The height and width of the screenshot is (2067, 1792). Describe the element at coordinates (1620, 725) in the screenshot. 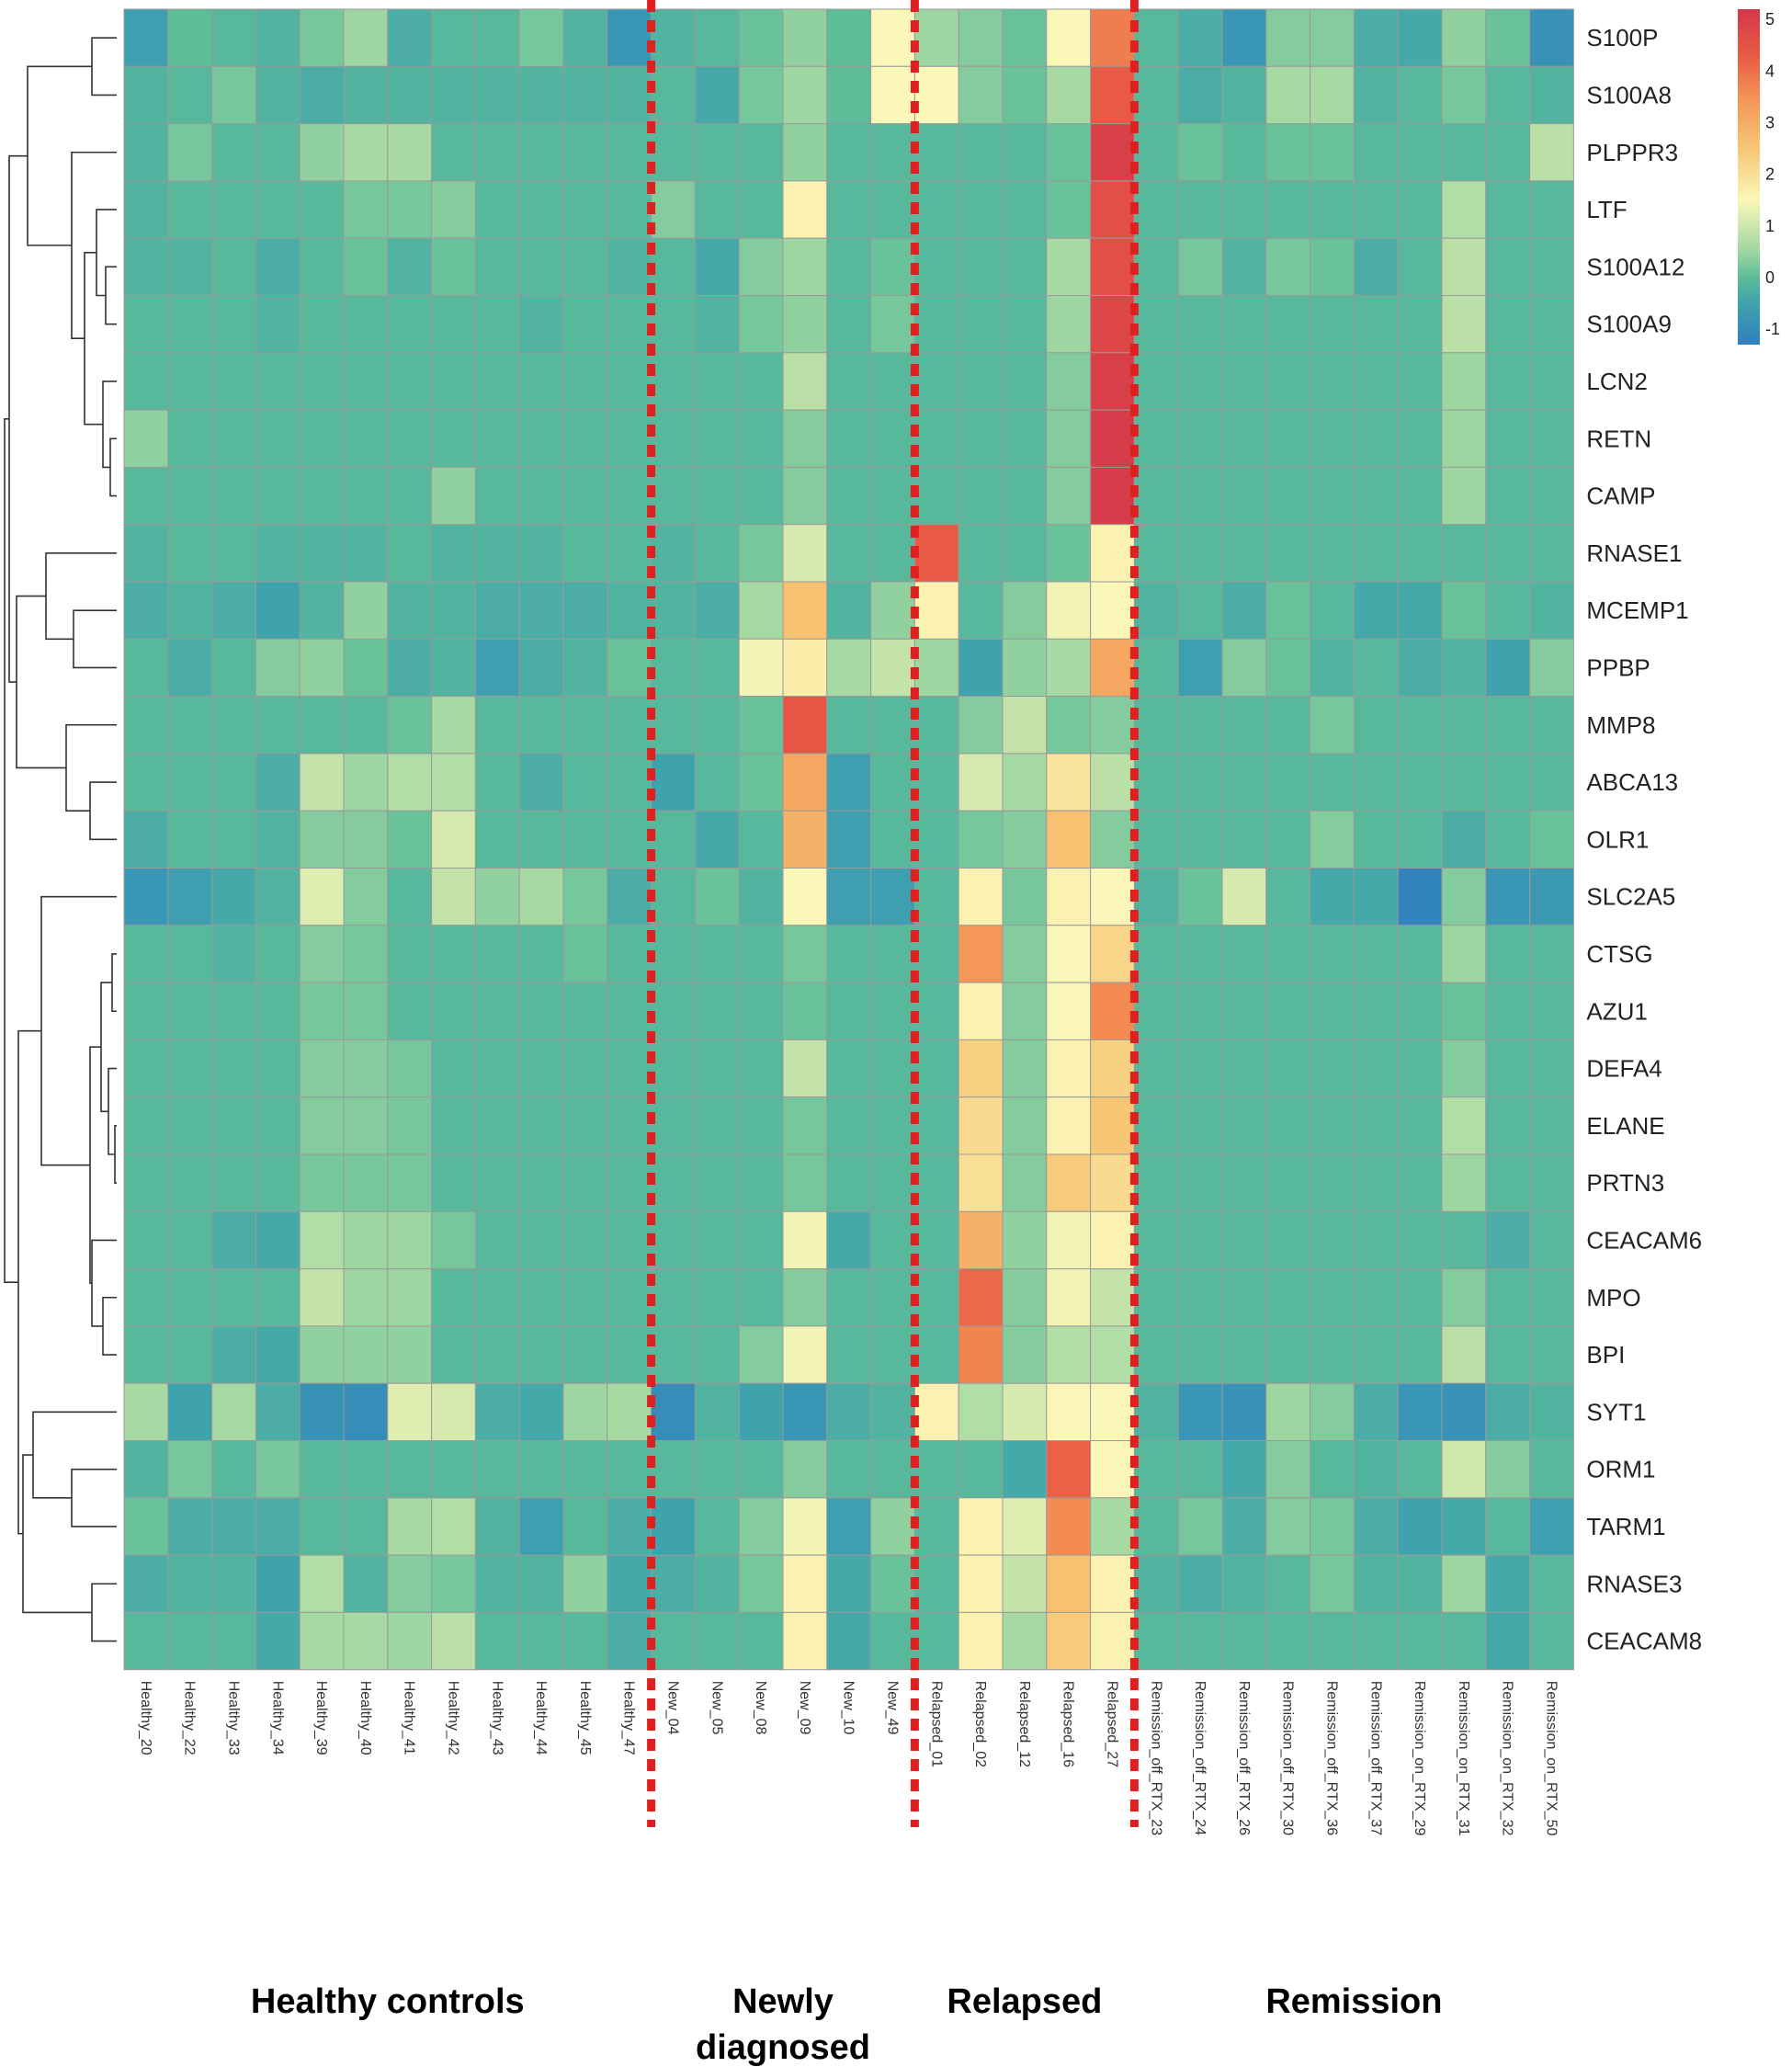

I see `gene-label: MMP8` at that location.